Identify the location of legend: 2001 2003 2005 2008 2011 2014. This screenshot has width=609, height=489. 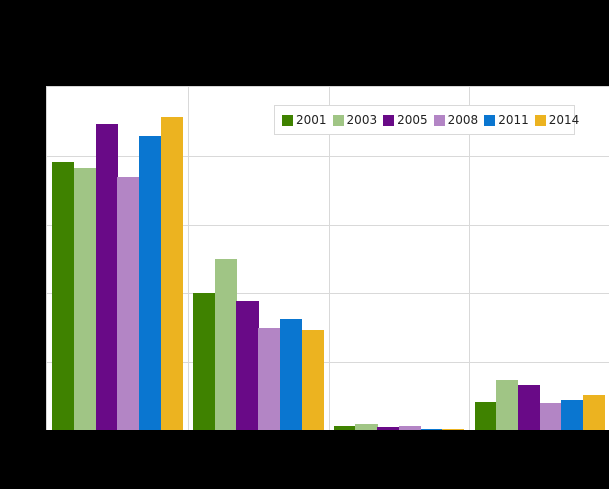
(426, 120).